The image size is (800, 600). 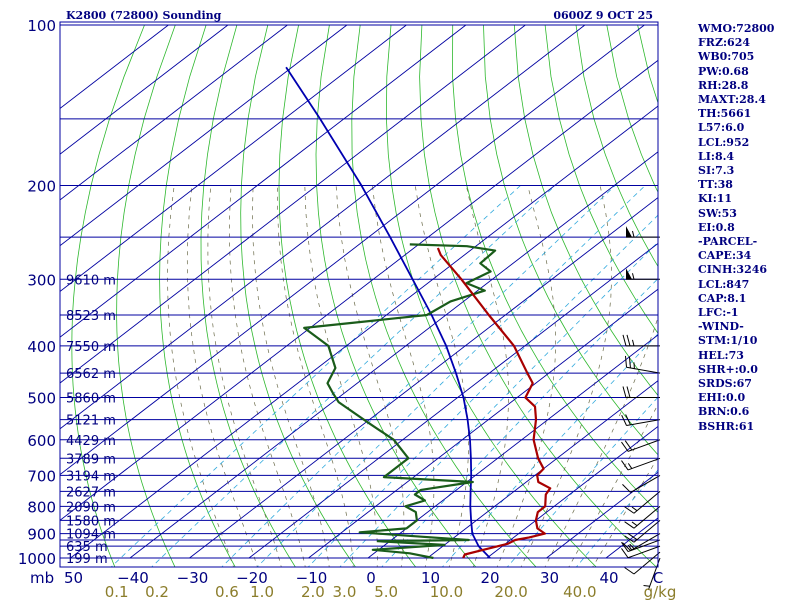 What do you see at coordinates (549, 578) in the screenshot?
I see `temperature-tick-label: 30` at bounding box center [549, 578].